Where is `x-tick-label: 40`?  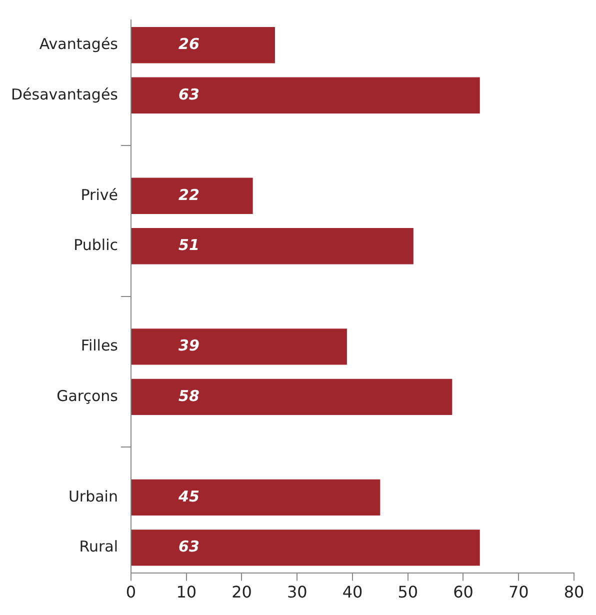
x-tick-label: 40 is located at coordinates (352, 592).